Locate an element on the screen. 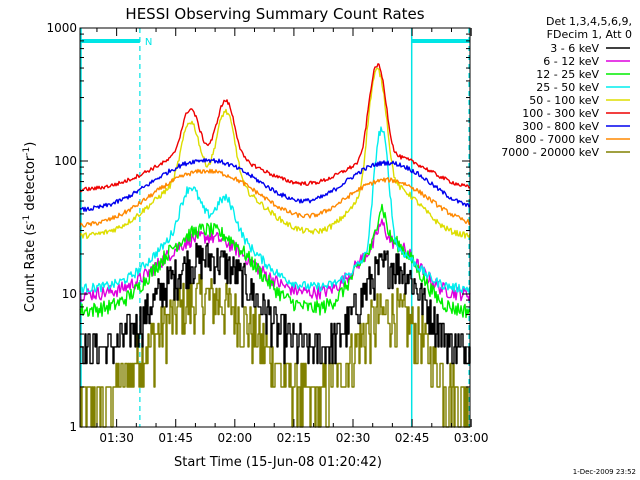 The width and height of the screenshot is (640, 480). y-tick-label: 1 is located at coordinates (73, 427).